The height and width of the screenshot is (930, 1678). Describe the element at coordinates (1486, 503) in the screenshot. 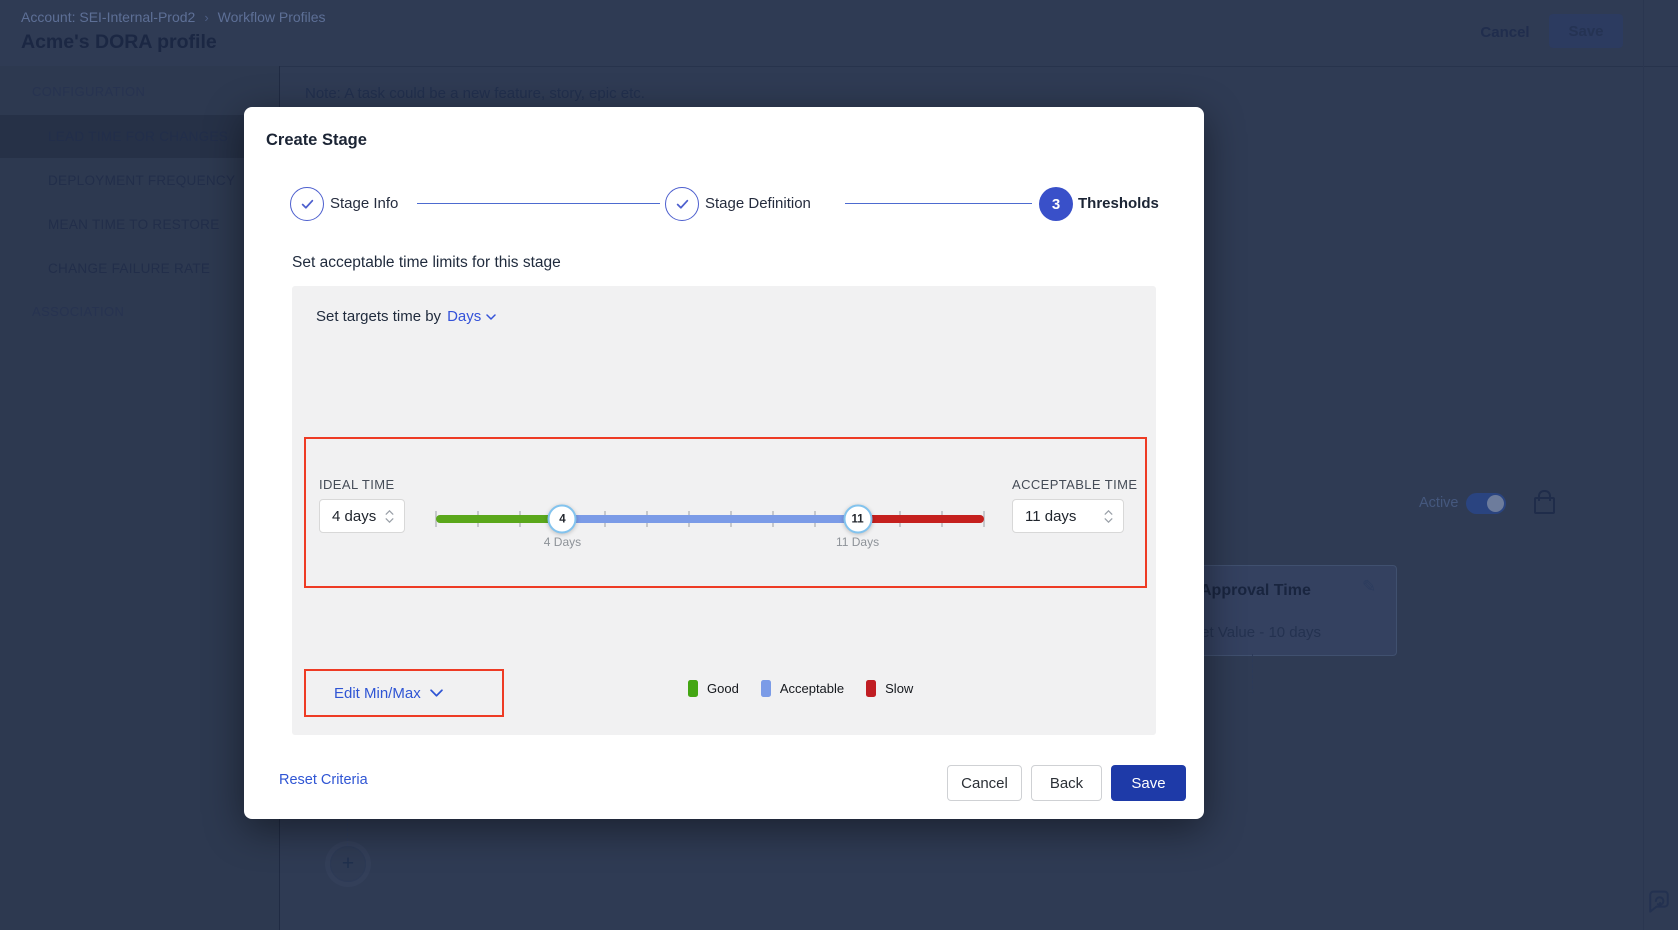

I see `active-toggle` at that location.